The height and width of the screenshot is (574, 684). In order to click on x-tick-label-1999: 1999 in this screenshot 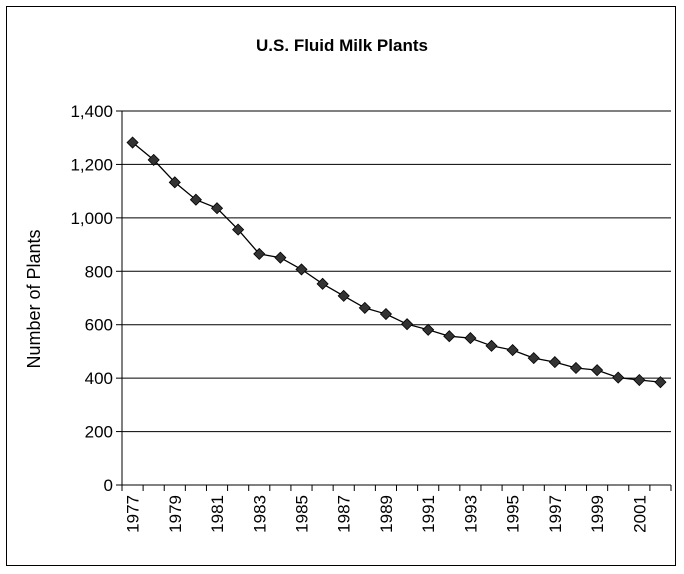, I will do `click(597, 514)`.